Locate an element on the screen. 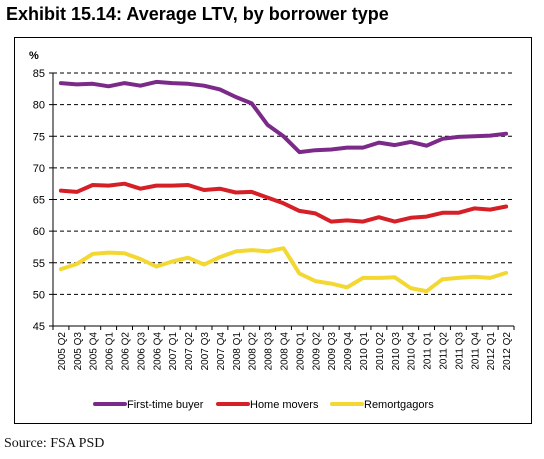 The width and height of the screenshot is (544, 459). x-tick-label: 2012 Q1 is located at coordinates (491, 351).